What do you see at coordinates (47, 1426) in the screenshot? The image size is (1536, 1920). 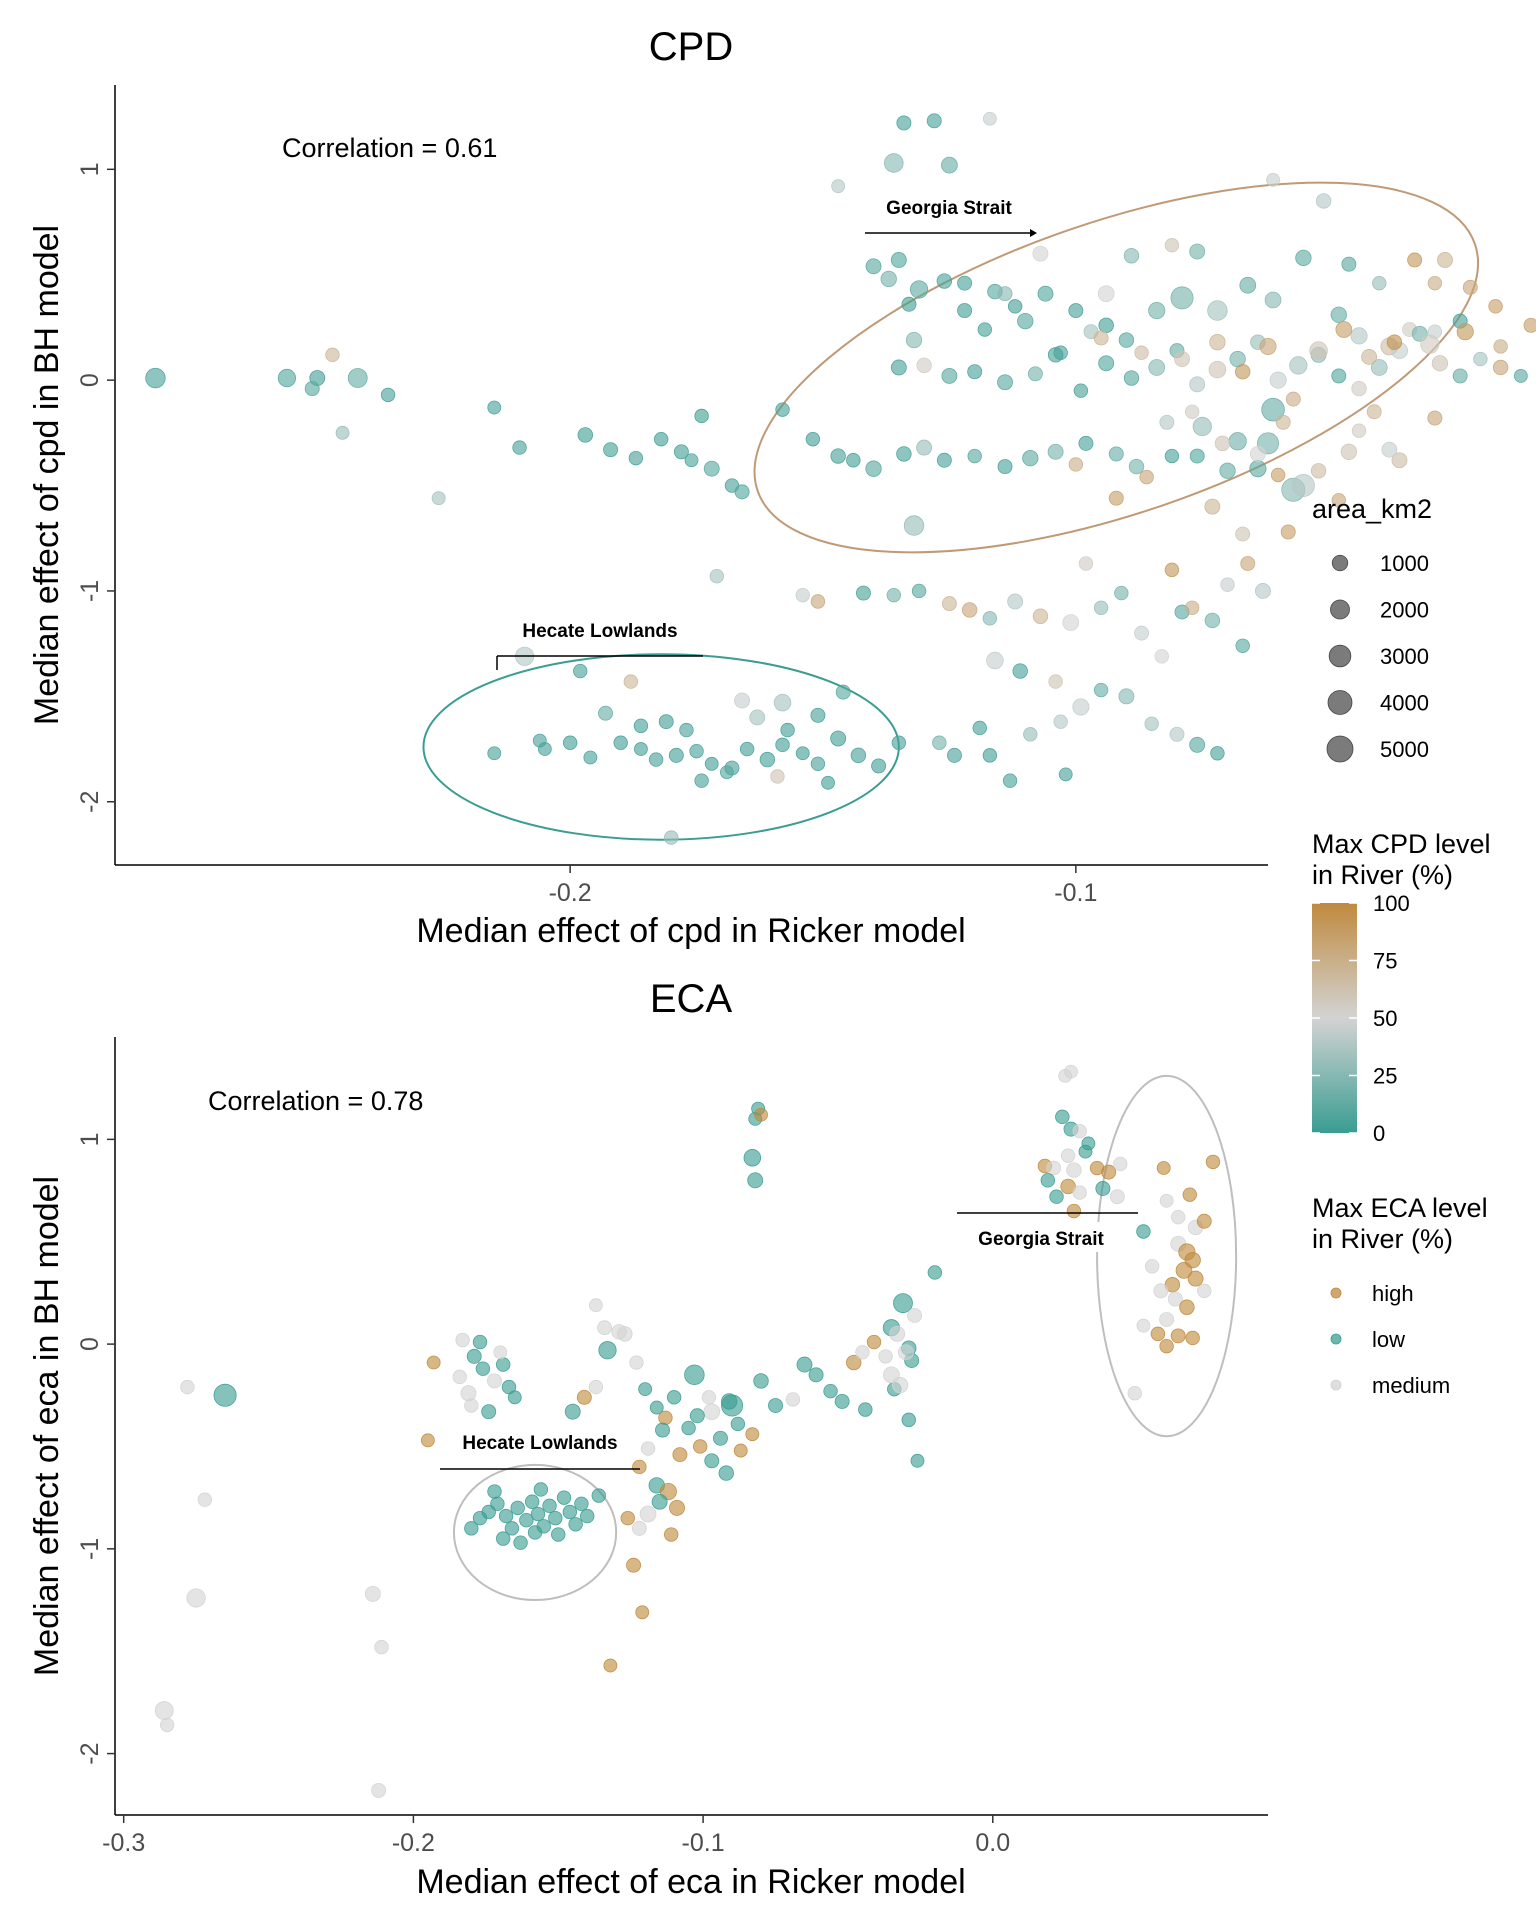 I see `y-axis-label: Median effect of eca in BH model` at bounding box center [47, 1426].